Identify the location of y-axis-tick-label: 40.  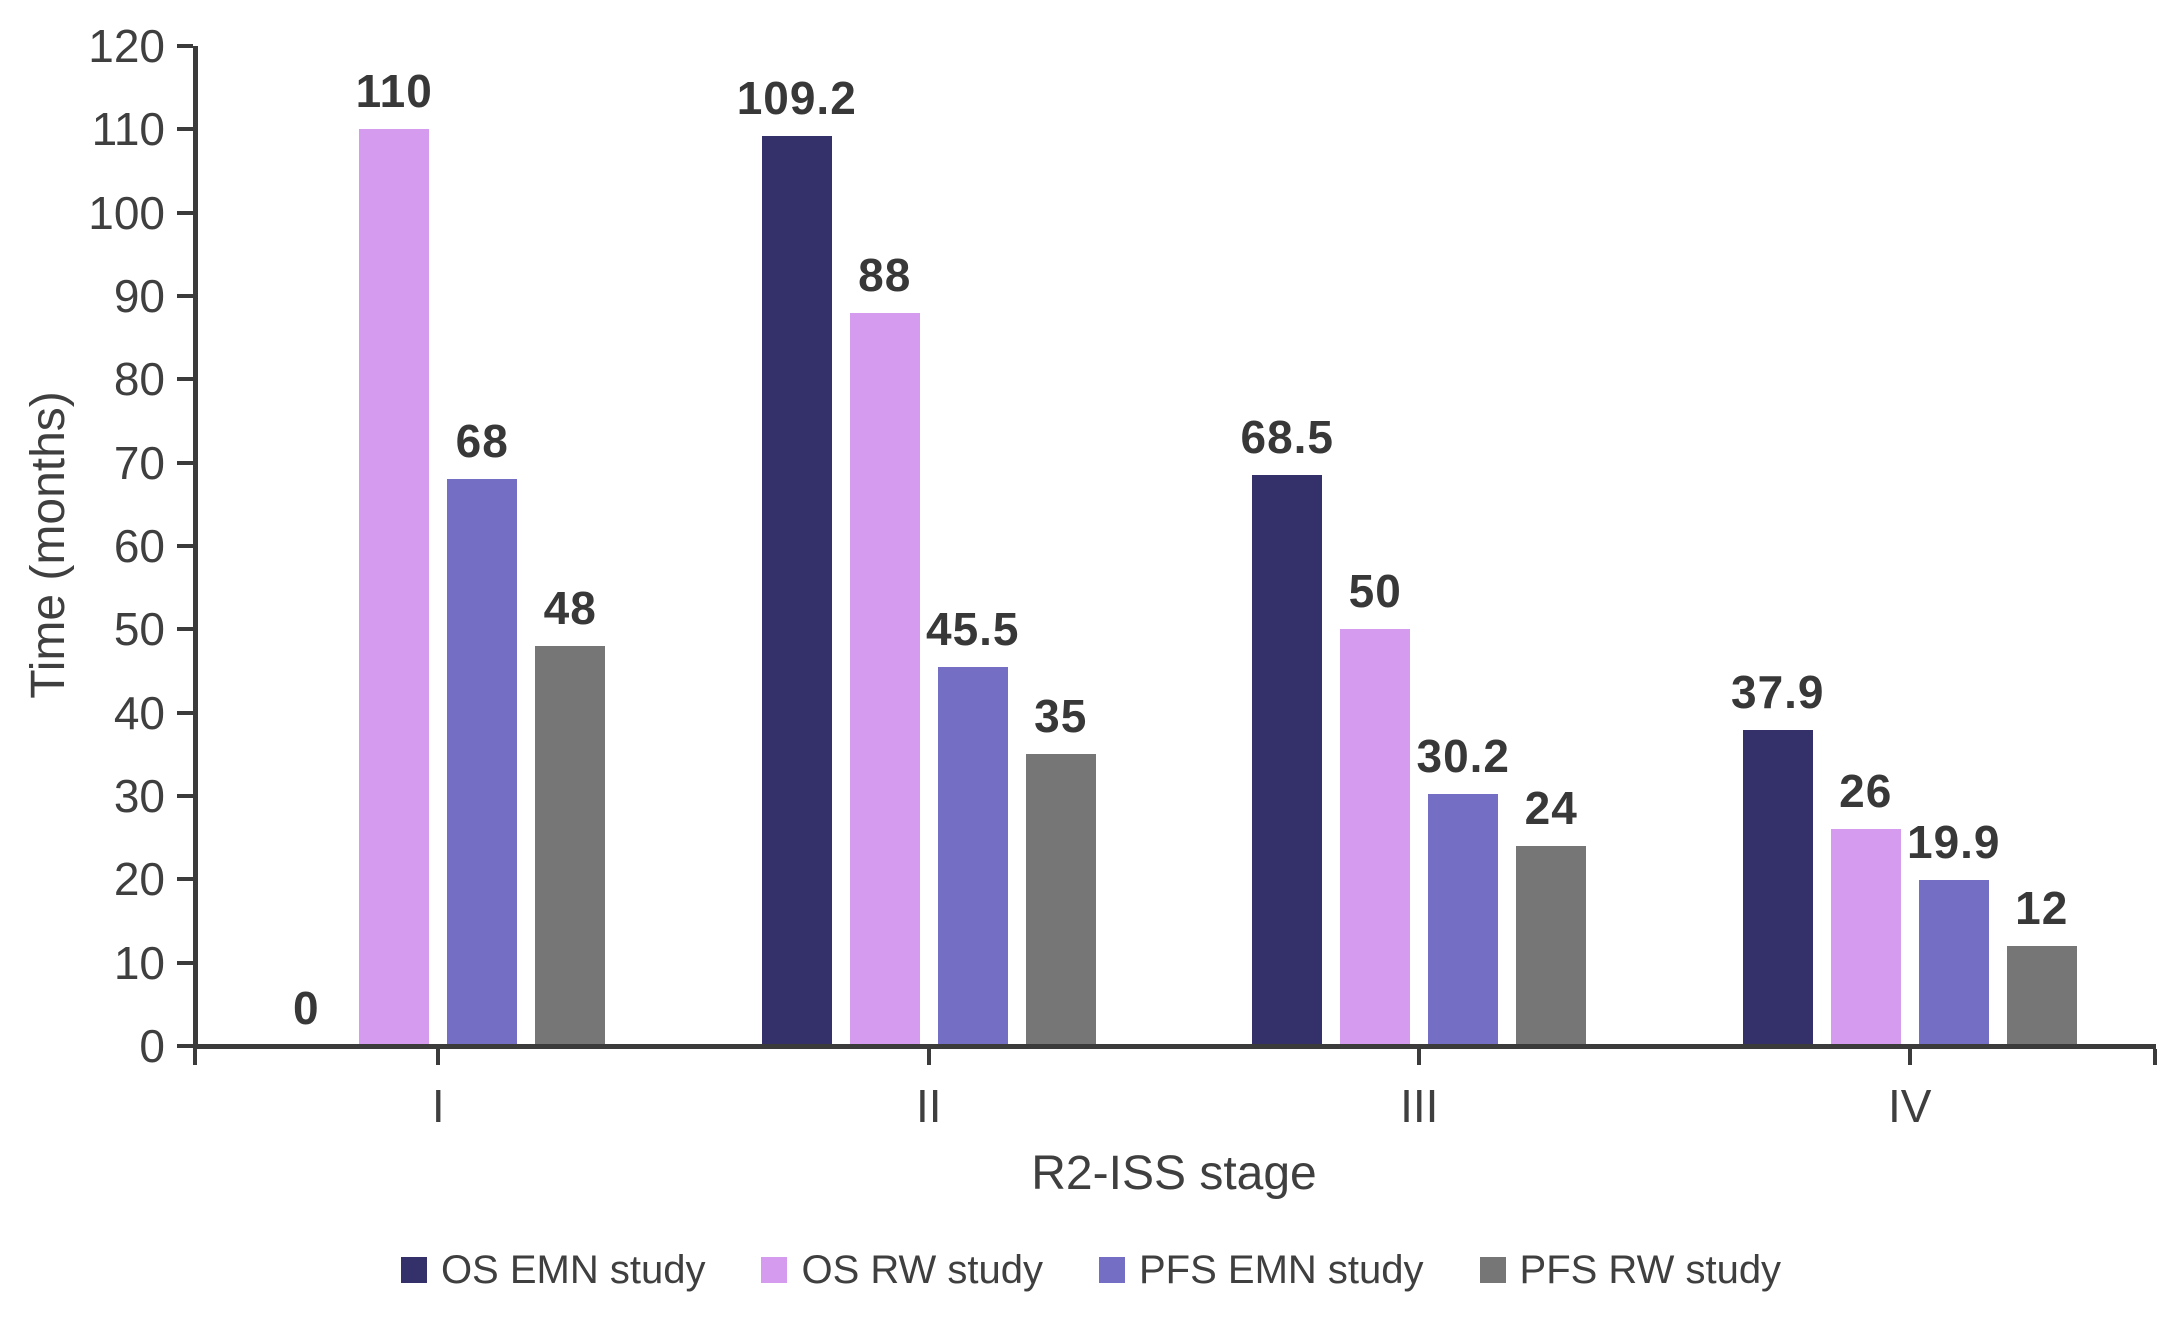
(139, 712).